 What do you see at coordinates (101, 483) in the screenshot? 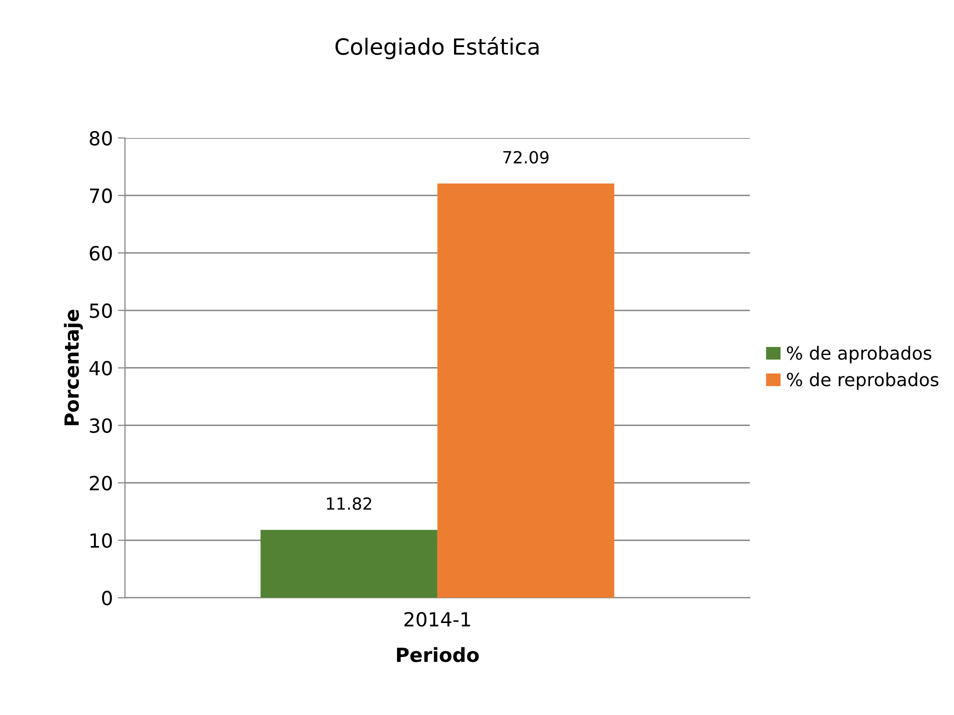
I see `y-tick-label: 20` at bounding box center [101, 483].